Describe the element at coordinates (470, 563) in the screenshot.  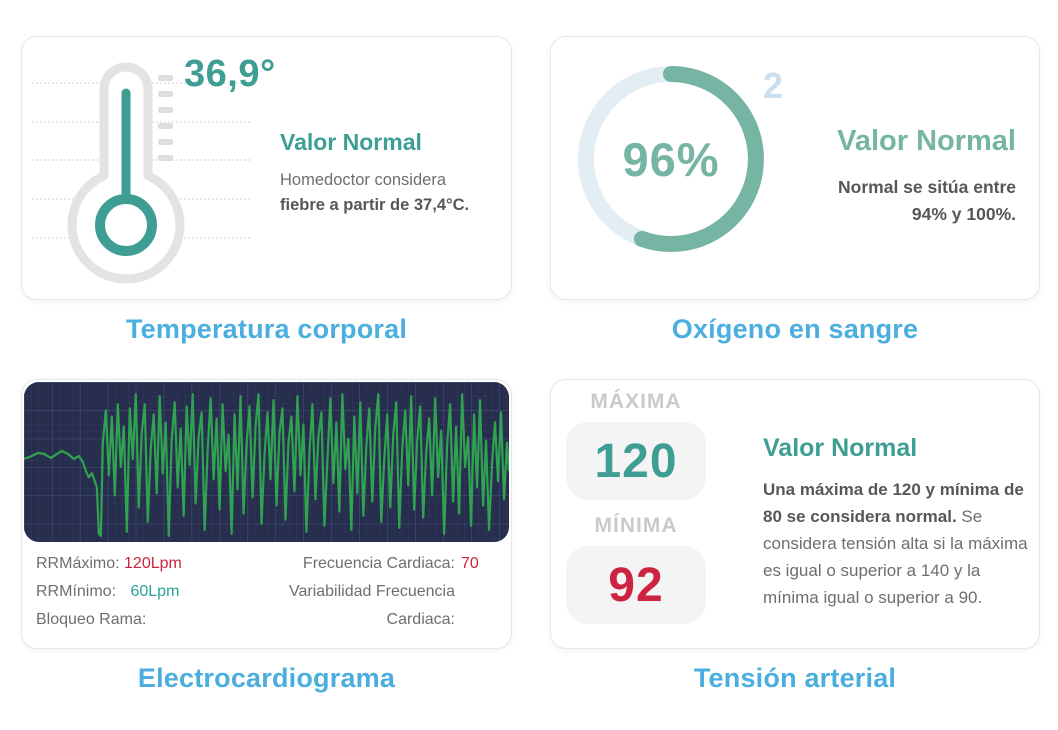
I see `stat-value: 70` at that location.